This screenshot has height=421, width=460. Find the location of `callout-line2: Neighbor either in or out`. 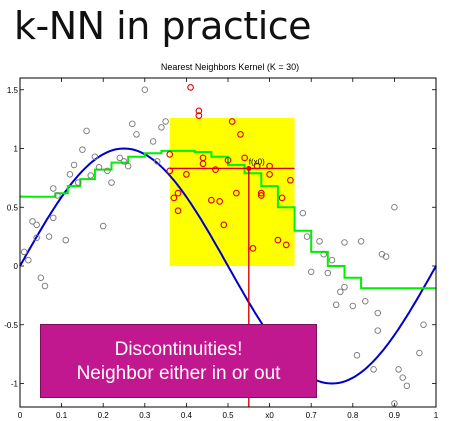

callout-line2: Neighbor either in or out is located at coordinates (178, 373).